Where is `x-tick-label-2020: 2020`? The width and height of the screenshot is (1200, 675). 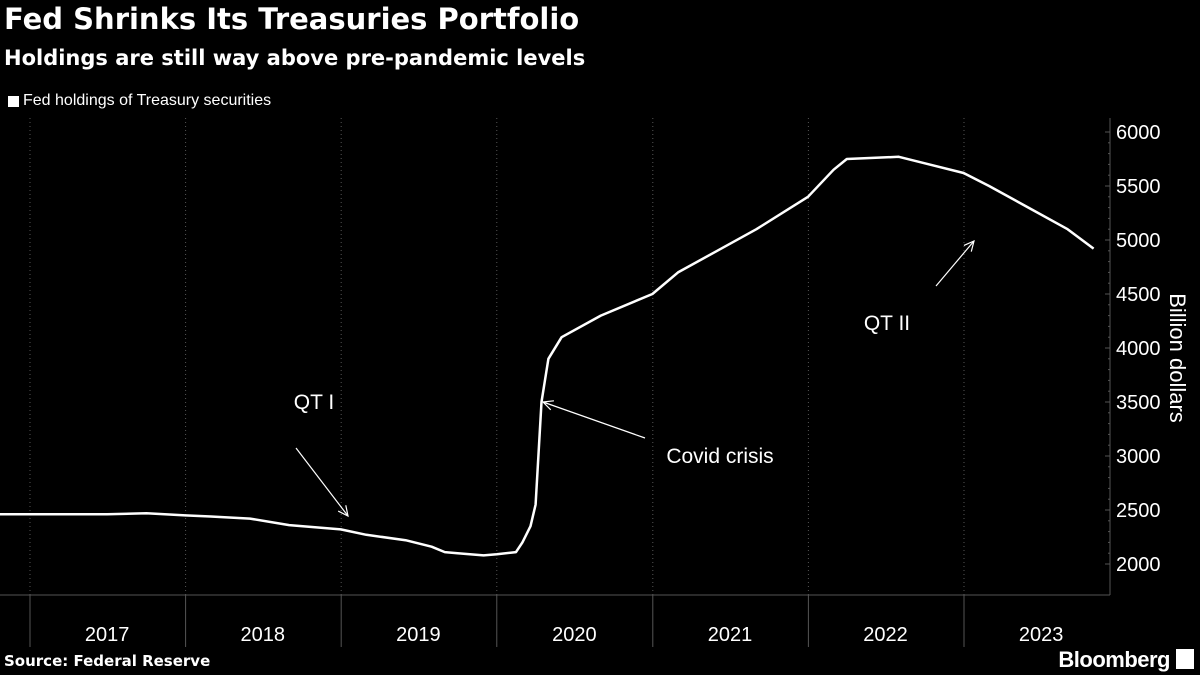 x-tick-label-2020: 2020 is located at coordinates (574, 635).